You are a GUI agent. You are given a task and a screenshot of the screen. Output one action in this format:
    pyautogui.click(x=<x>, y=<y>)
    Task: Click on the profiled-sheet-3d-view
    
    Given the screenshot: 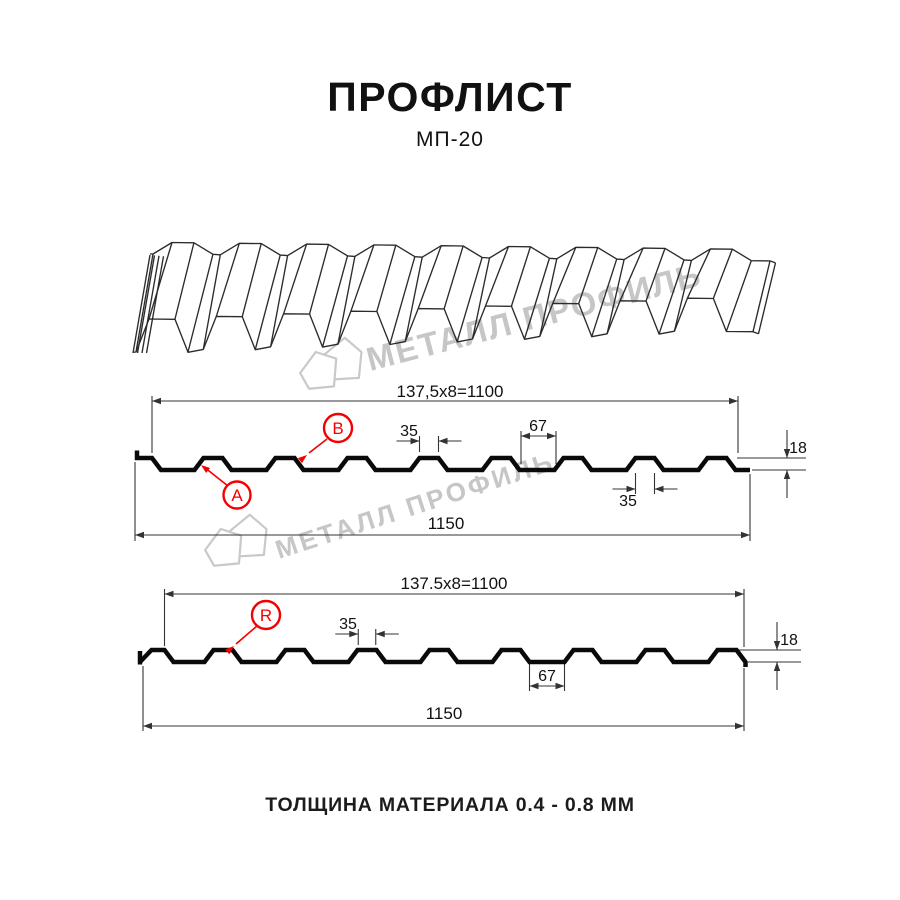 What is the action you would take?
    pyautogui.click(x=454, y=297)
    